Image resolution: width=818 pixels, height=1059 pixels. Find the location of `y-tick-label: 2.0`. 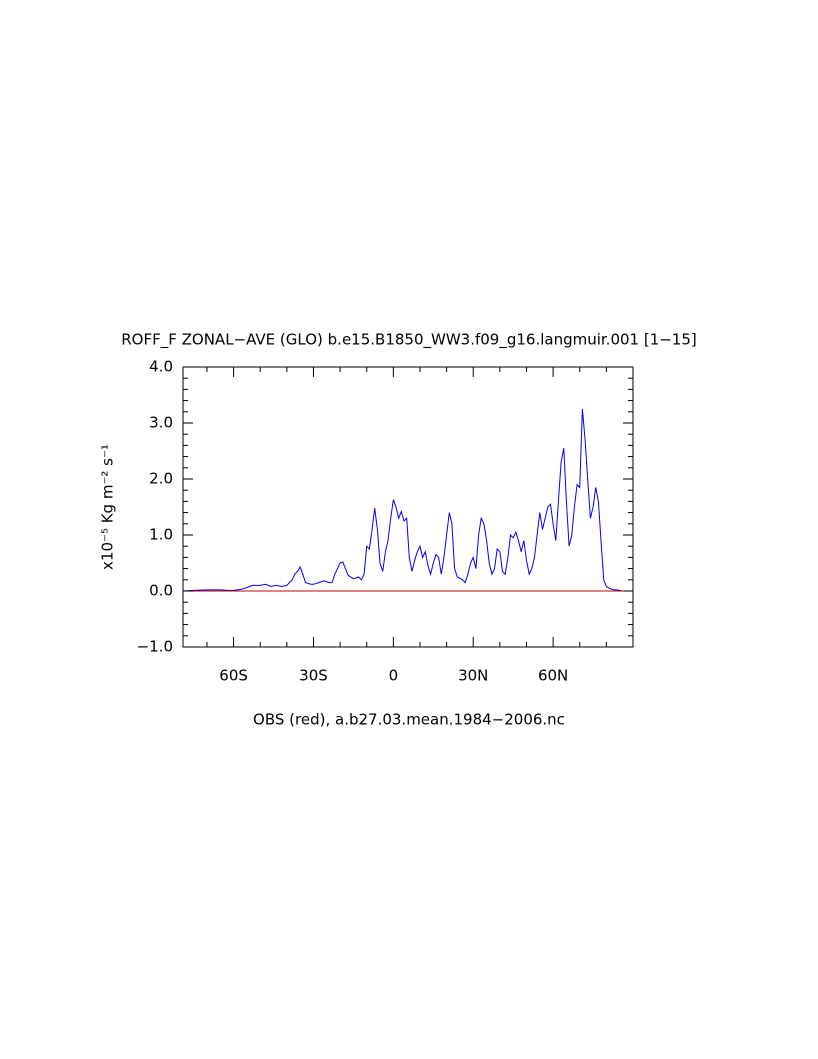

y-tick-label: 2.0 is located at coordinates (161, 479).